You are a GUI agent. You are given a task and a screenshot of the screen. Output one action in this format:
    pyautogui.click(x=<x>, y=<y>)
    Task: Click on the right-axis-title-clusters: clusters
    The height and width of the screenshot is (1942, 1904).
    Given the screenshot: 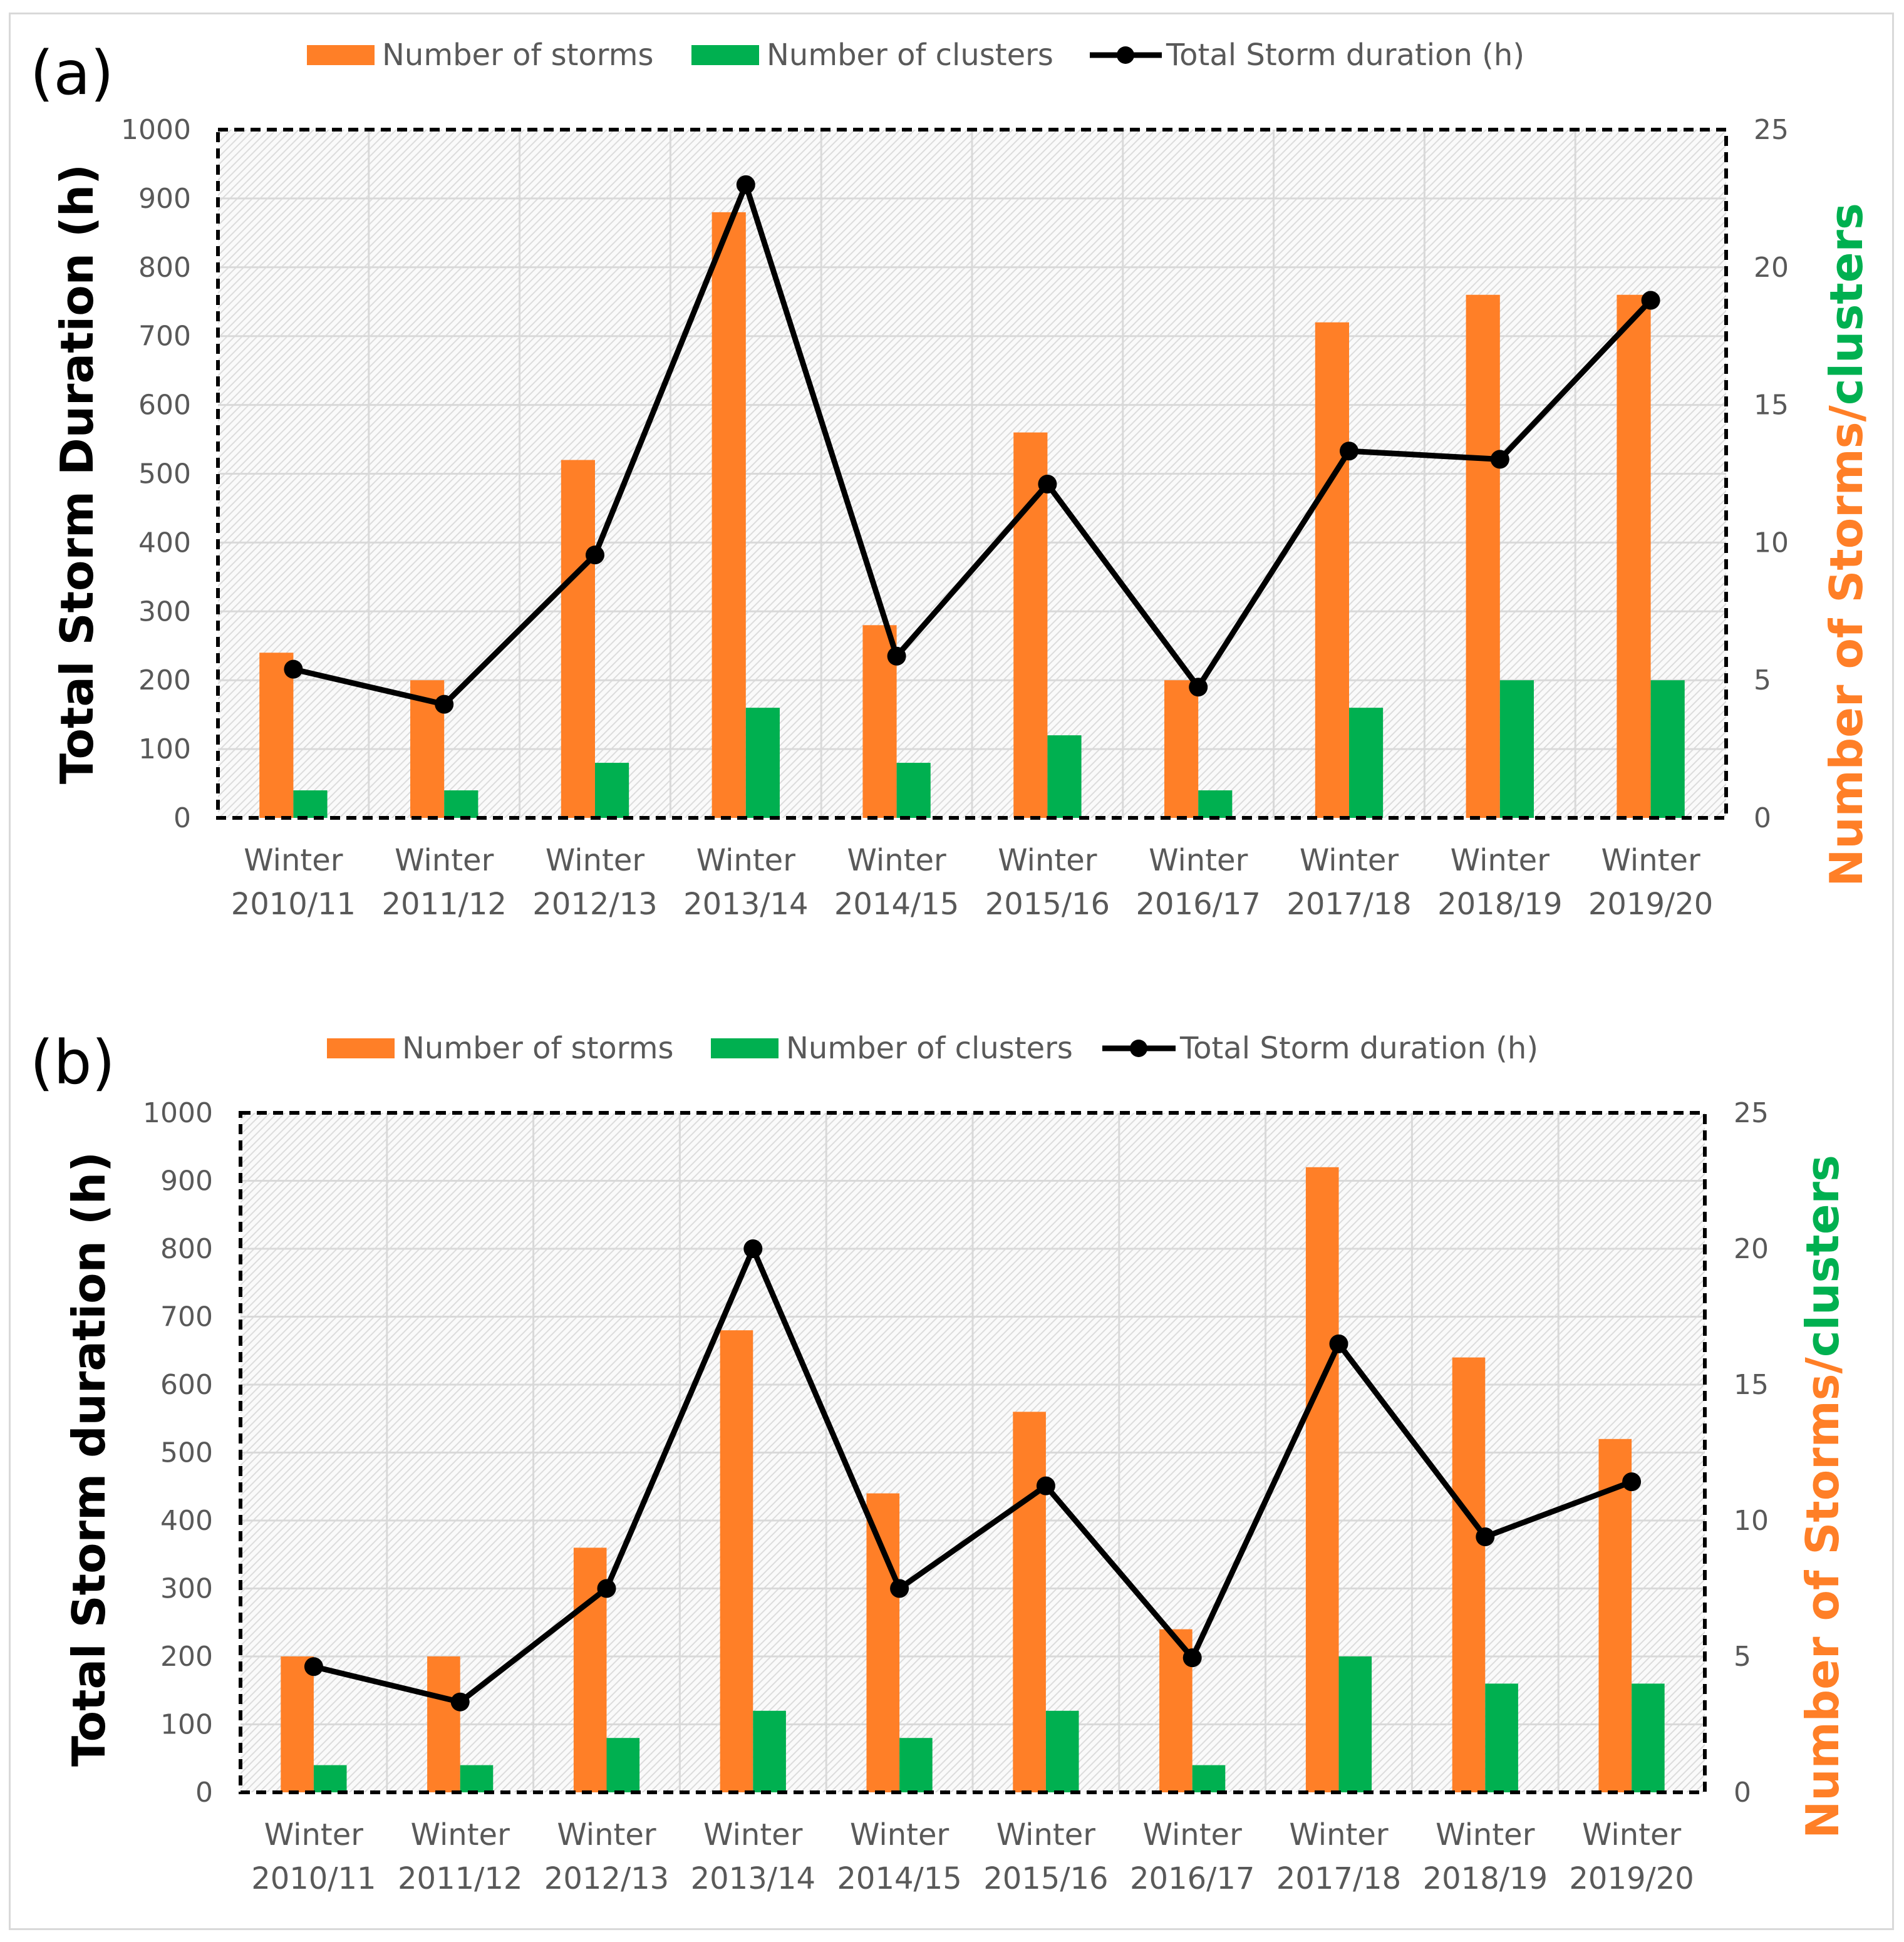 What is the action you would take?
    pyautogui.click(x=1822, y=1256)
    